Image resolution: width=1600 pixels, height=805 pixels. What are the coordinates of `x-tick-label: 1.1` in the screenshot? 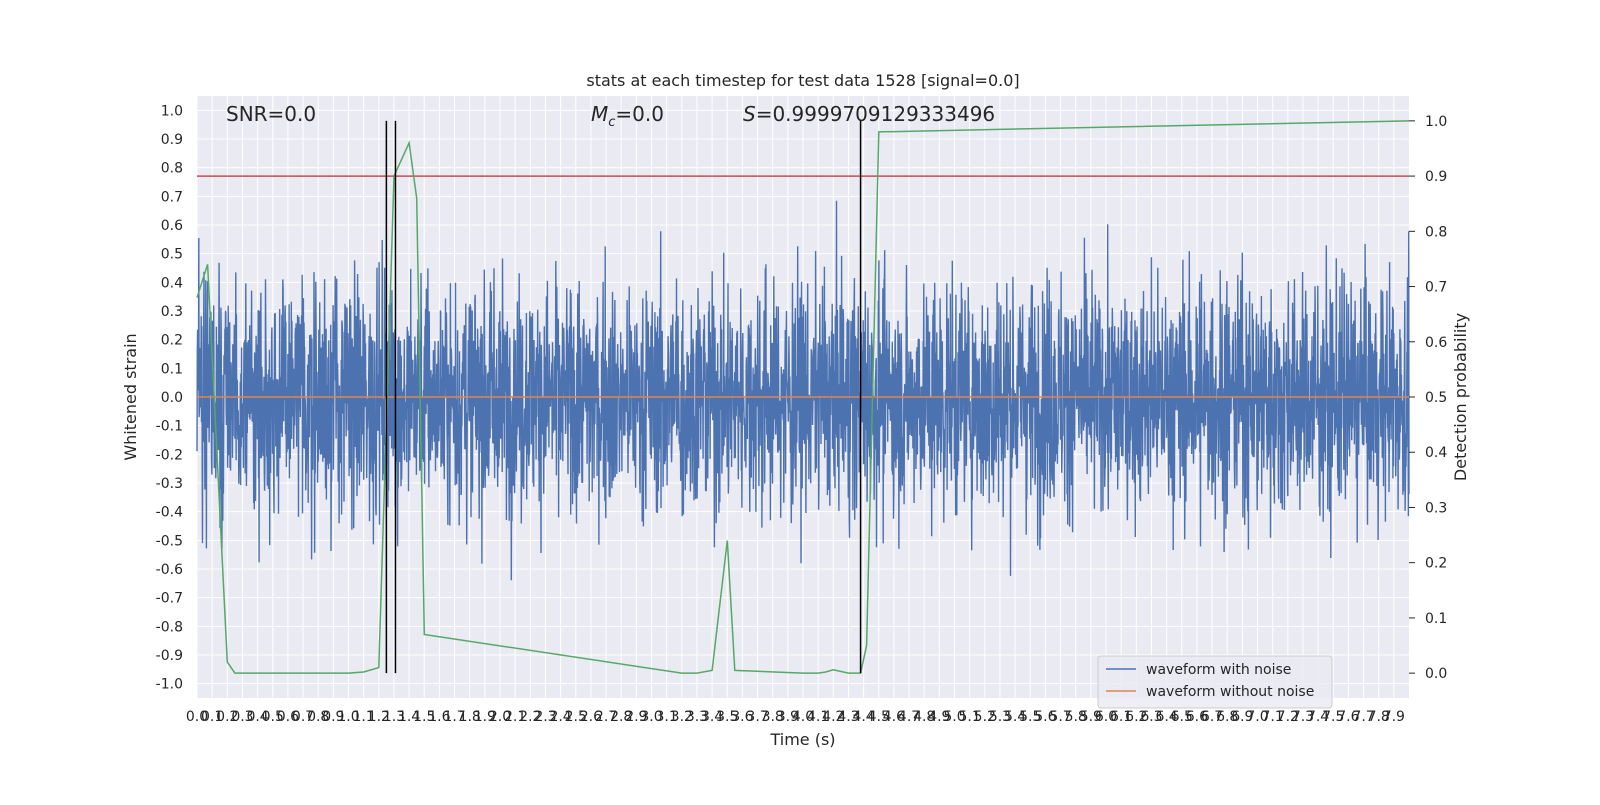 It's located at (364, 717).